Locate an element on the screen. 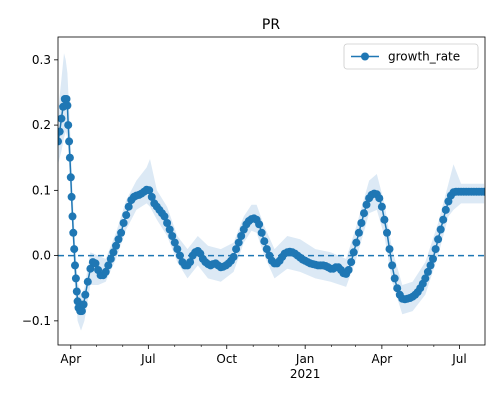 The height and width of the screenshot is (400, 500). y-tick-label: 0.1 is located at coordinates (41, 190).